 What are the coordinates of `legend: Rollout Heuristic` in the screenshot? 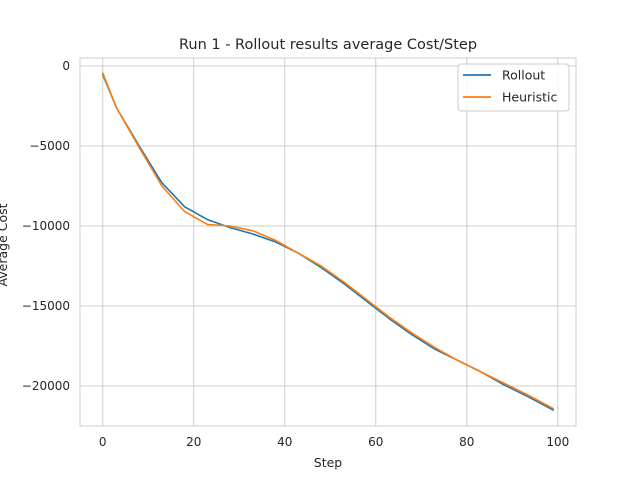 It's located at (513, 87).